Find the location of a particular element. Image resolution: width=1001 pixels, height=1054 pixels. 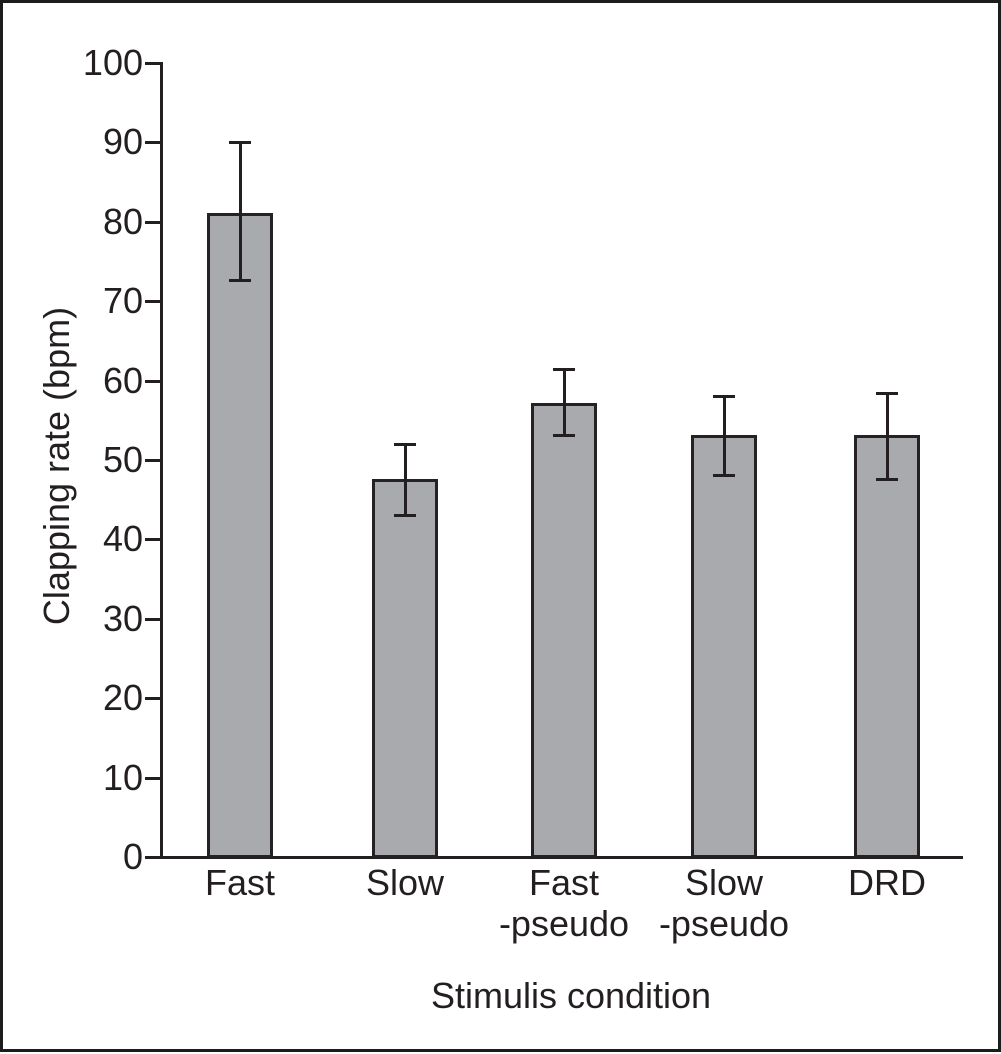

y-tick-label: 10 is located at coordinates (122, 777).